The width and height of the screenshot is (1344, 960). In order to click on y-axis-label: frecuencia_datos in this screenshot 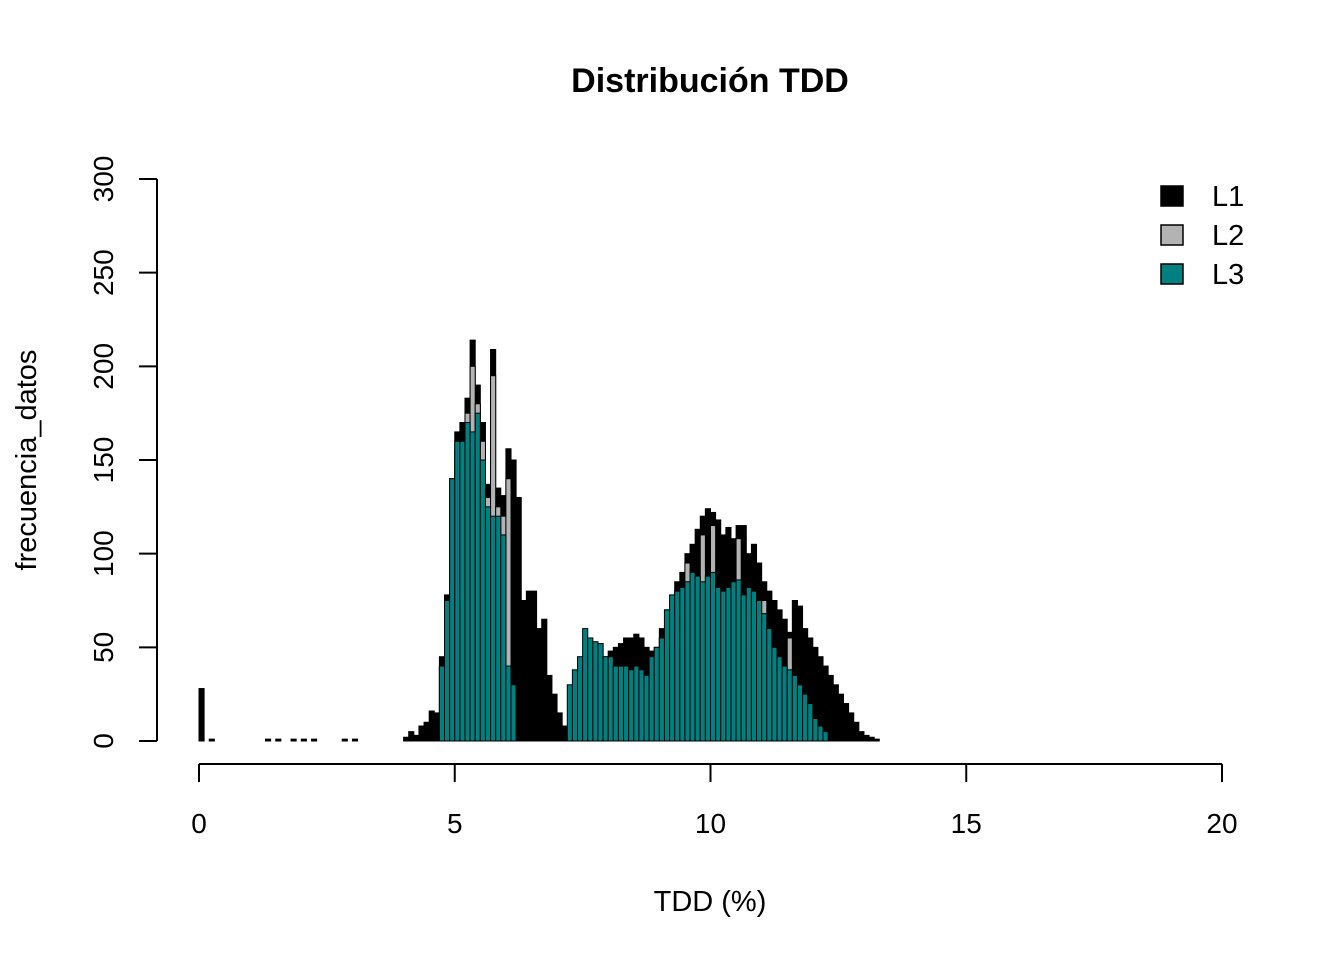, I will do `click(27, 460)`.